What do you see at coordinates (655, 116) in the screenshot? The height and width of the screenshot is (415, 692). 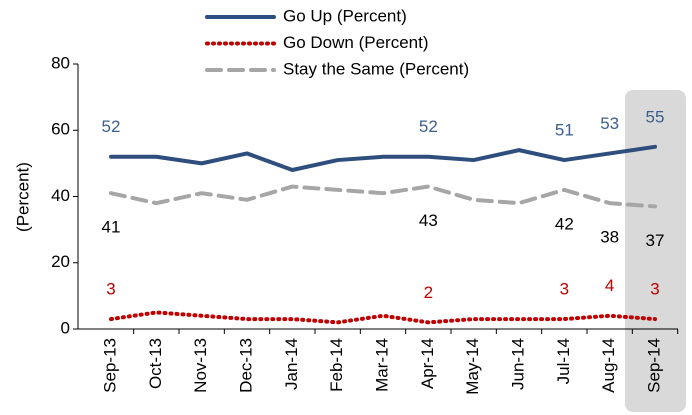 I see `data-label: 55` at bounding box center [655, 116].